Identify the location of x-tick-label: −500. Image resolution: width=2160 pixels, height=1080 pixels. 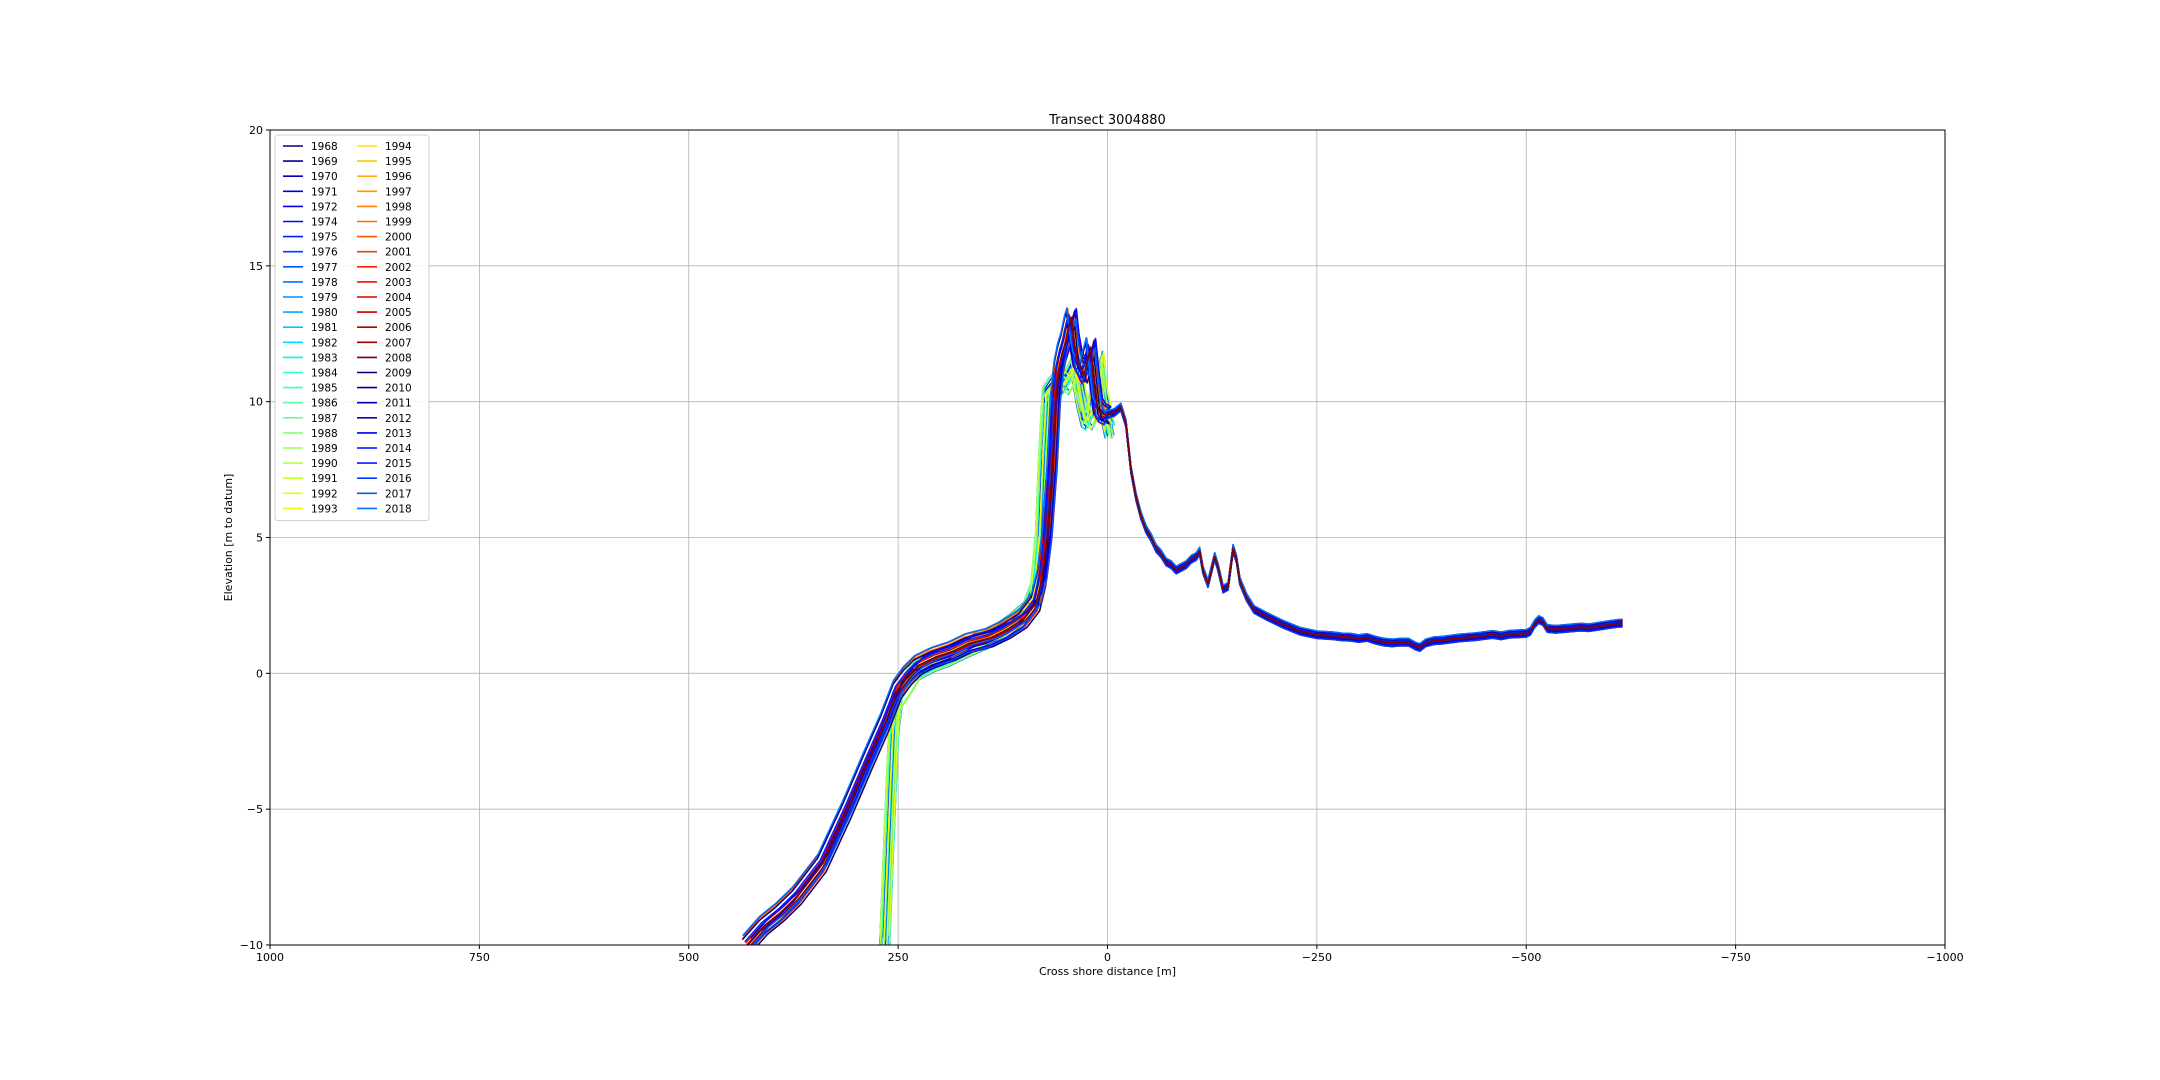
(1526, 957).